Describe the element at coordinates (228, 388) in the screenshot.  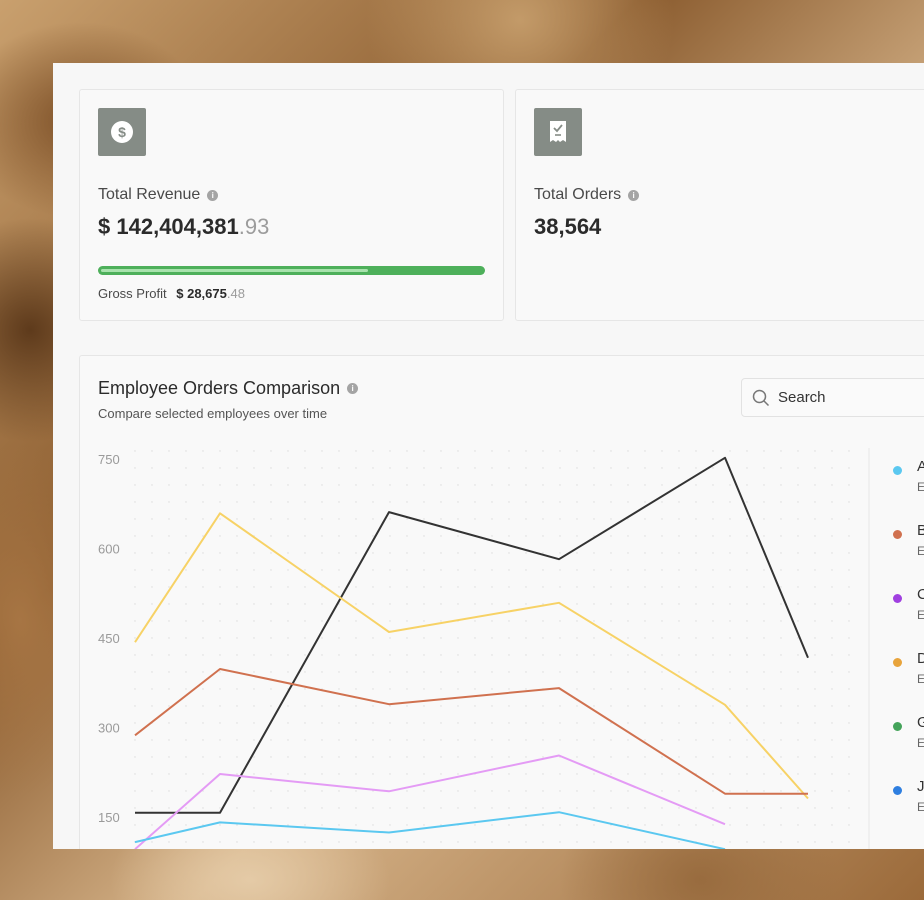
I see `chart-title: Employee Orders Comparison i` at that location.